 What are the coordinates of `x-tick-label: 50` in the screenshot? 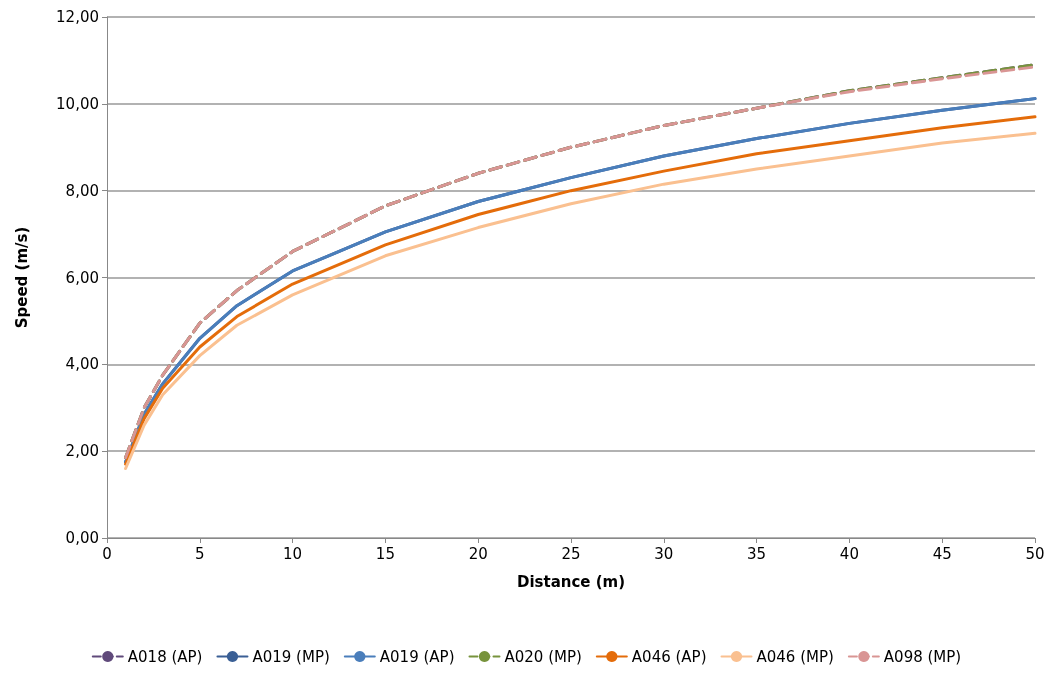 It's located at (1035, 553).